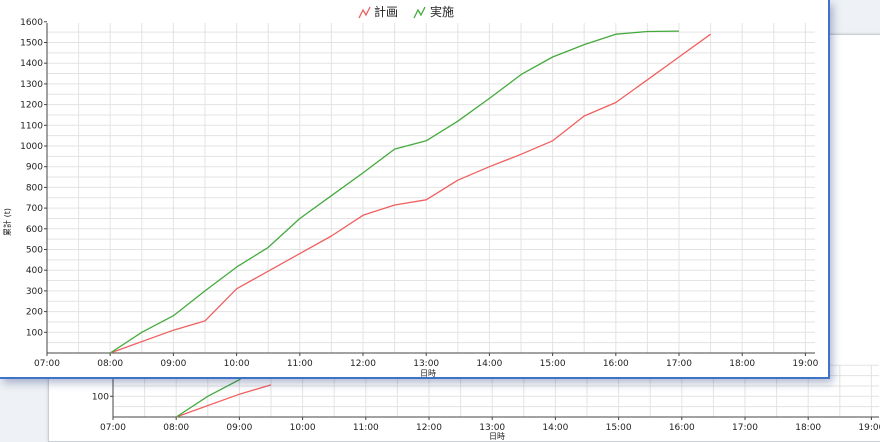 The width and height of the screenshot is (880, 442). I want to click on y-tick-label: 1000, so click(31, 147).